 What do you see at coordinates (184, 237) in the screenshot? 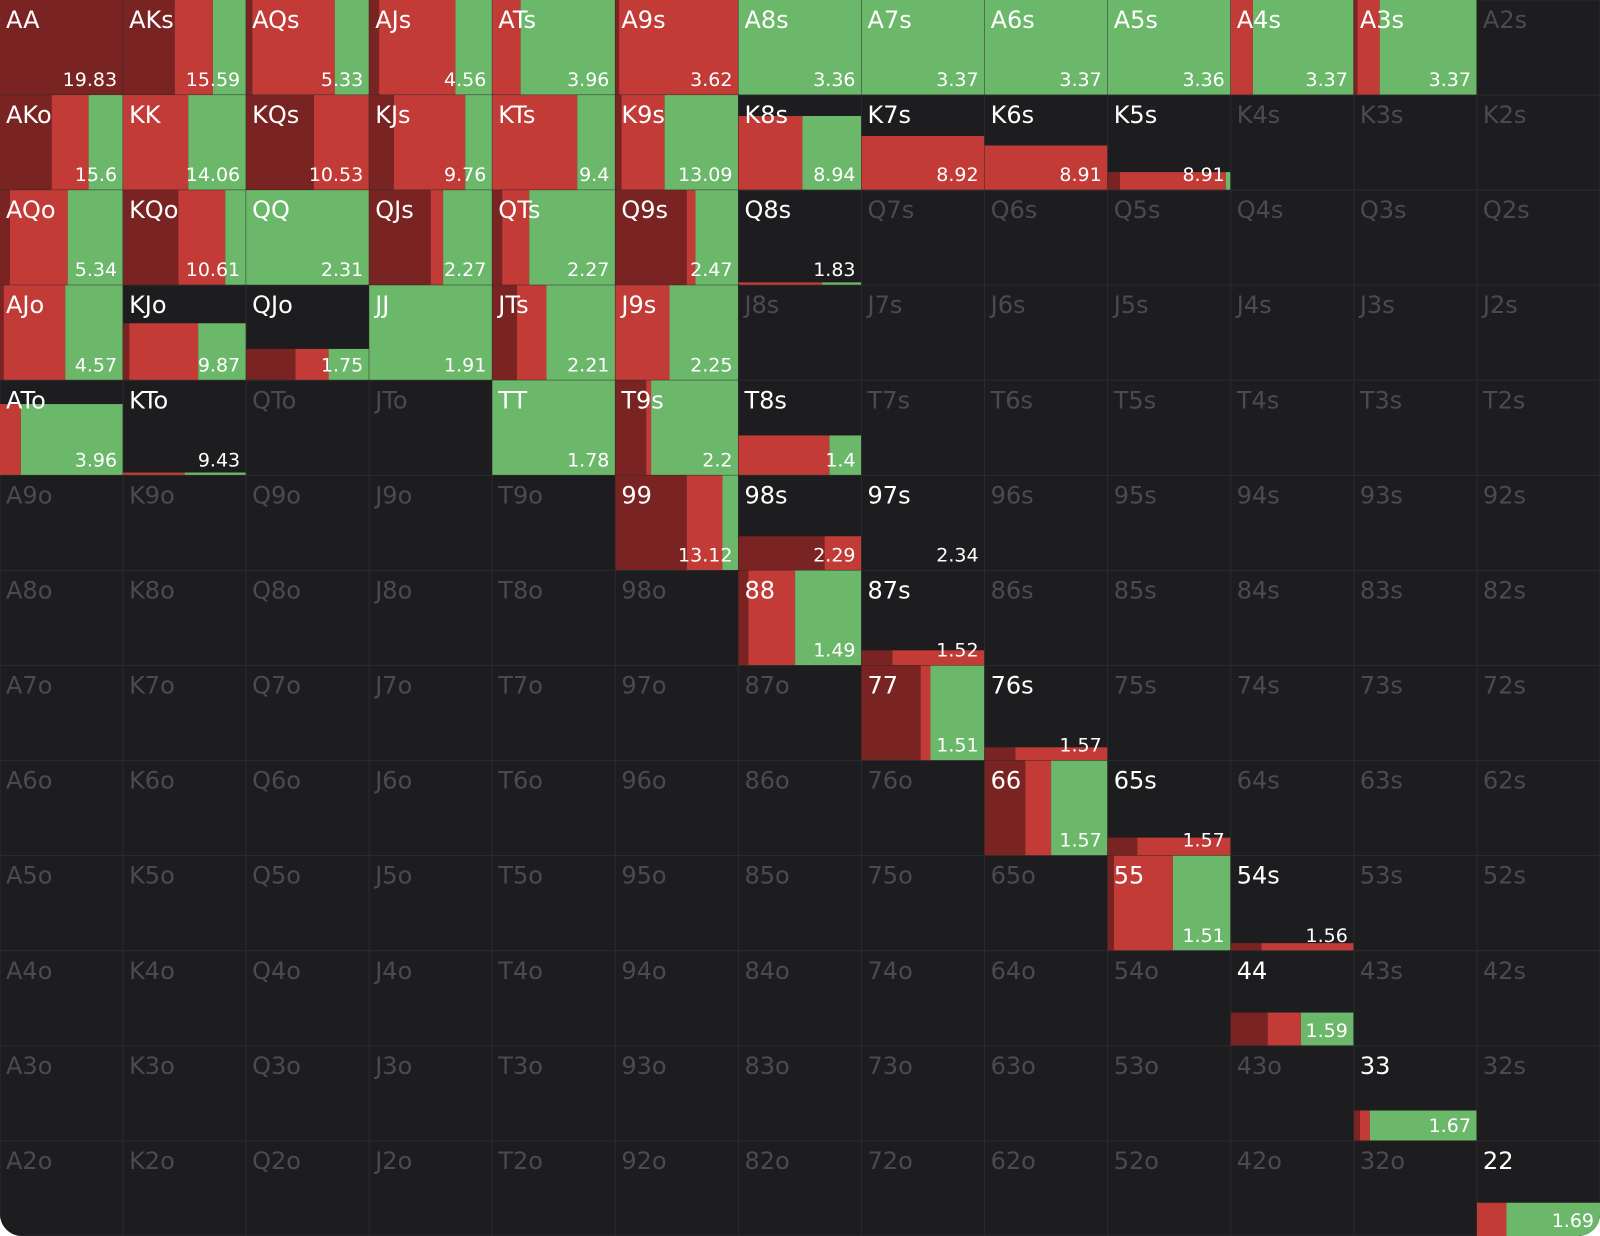
I see `hand-cell: 10.61 KQo` at bounding box center [184, 237].